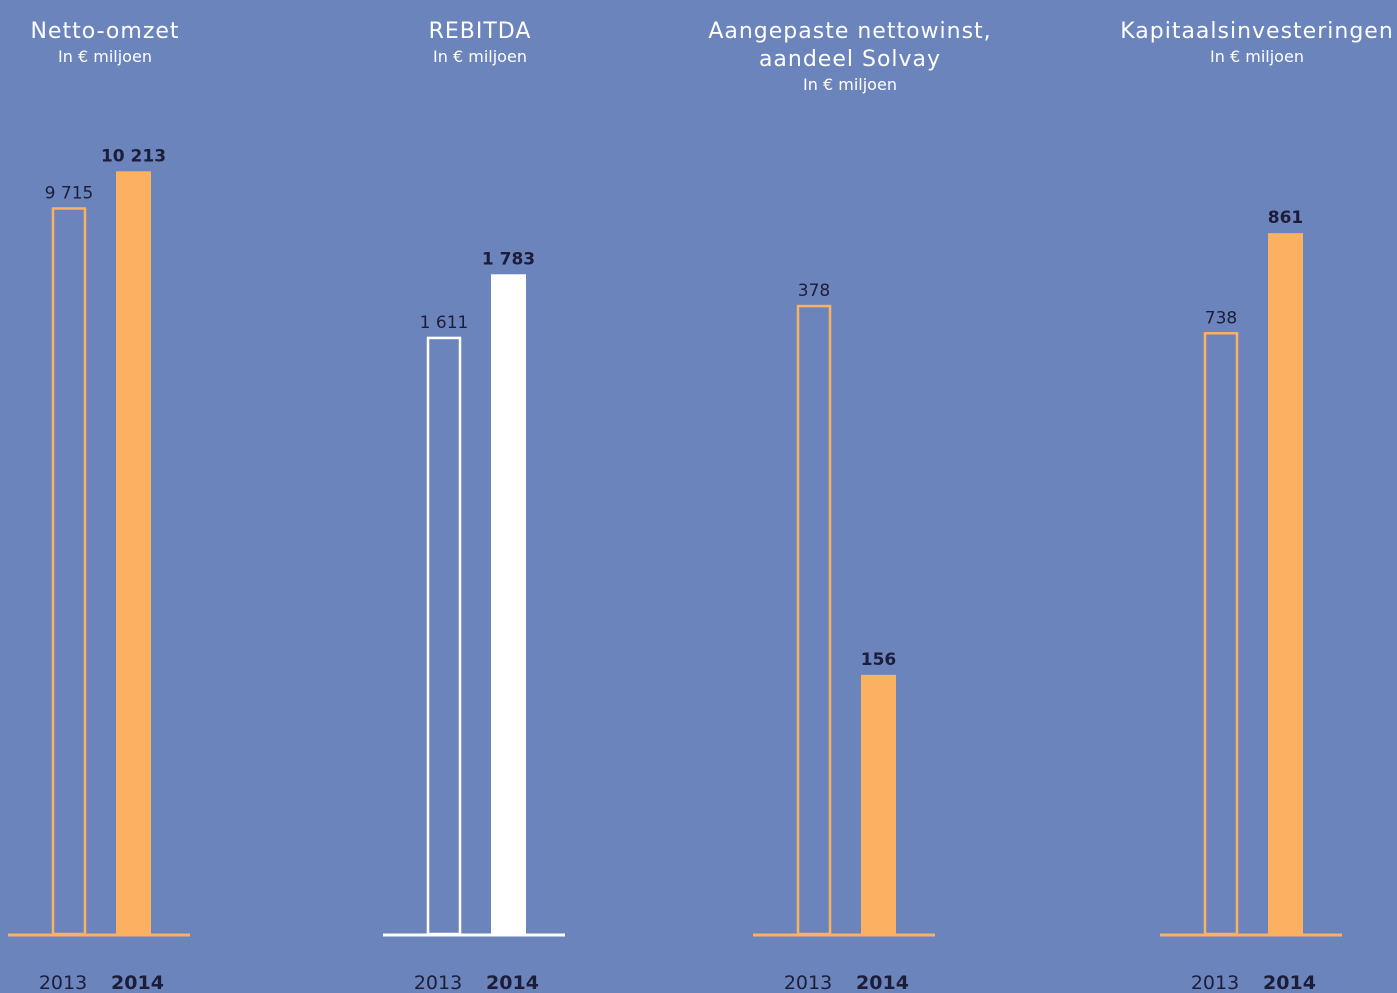  I want to click on chart-title: Netto-omzet, so click(104, 31).